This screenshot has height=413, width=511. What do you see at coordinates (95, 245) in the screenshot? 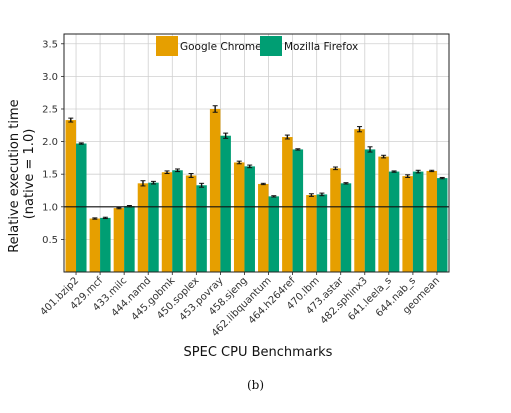
I see `bar-chrome-429.mcf` at bounding box center [95, 245].